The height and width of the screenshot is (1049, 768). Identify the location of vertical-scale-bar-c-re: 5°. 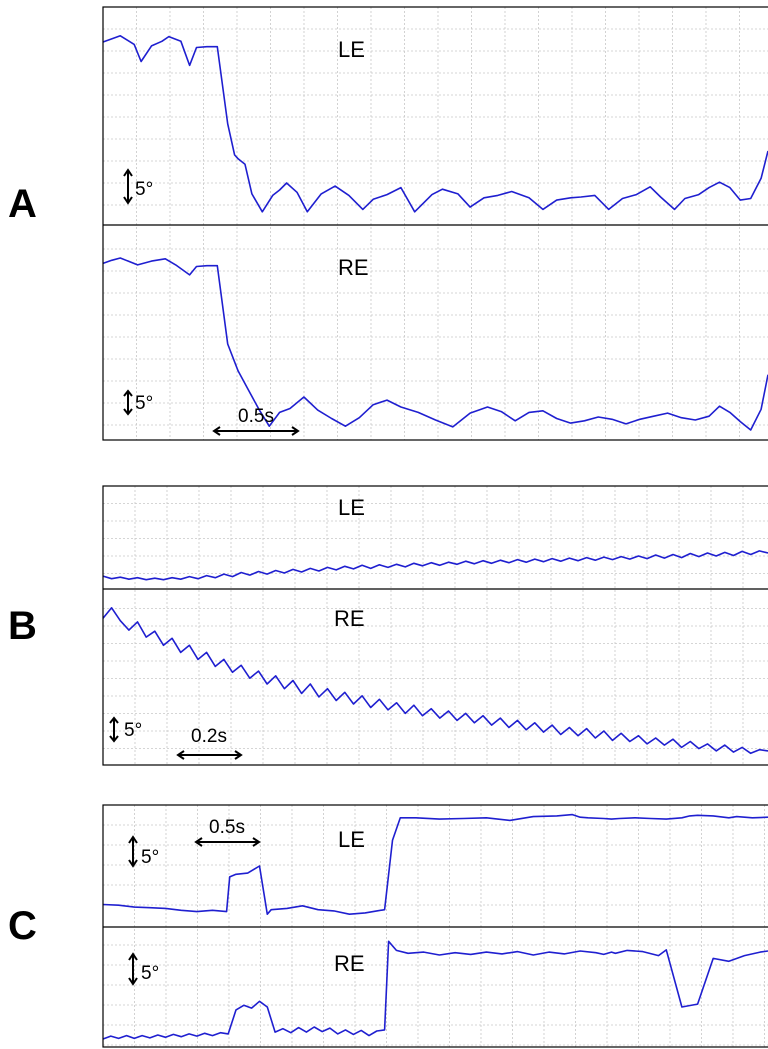
(143, 969).